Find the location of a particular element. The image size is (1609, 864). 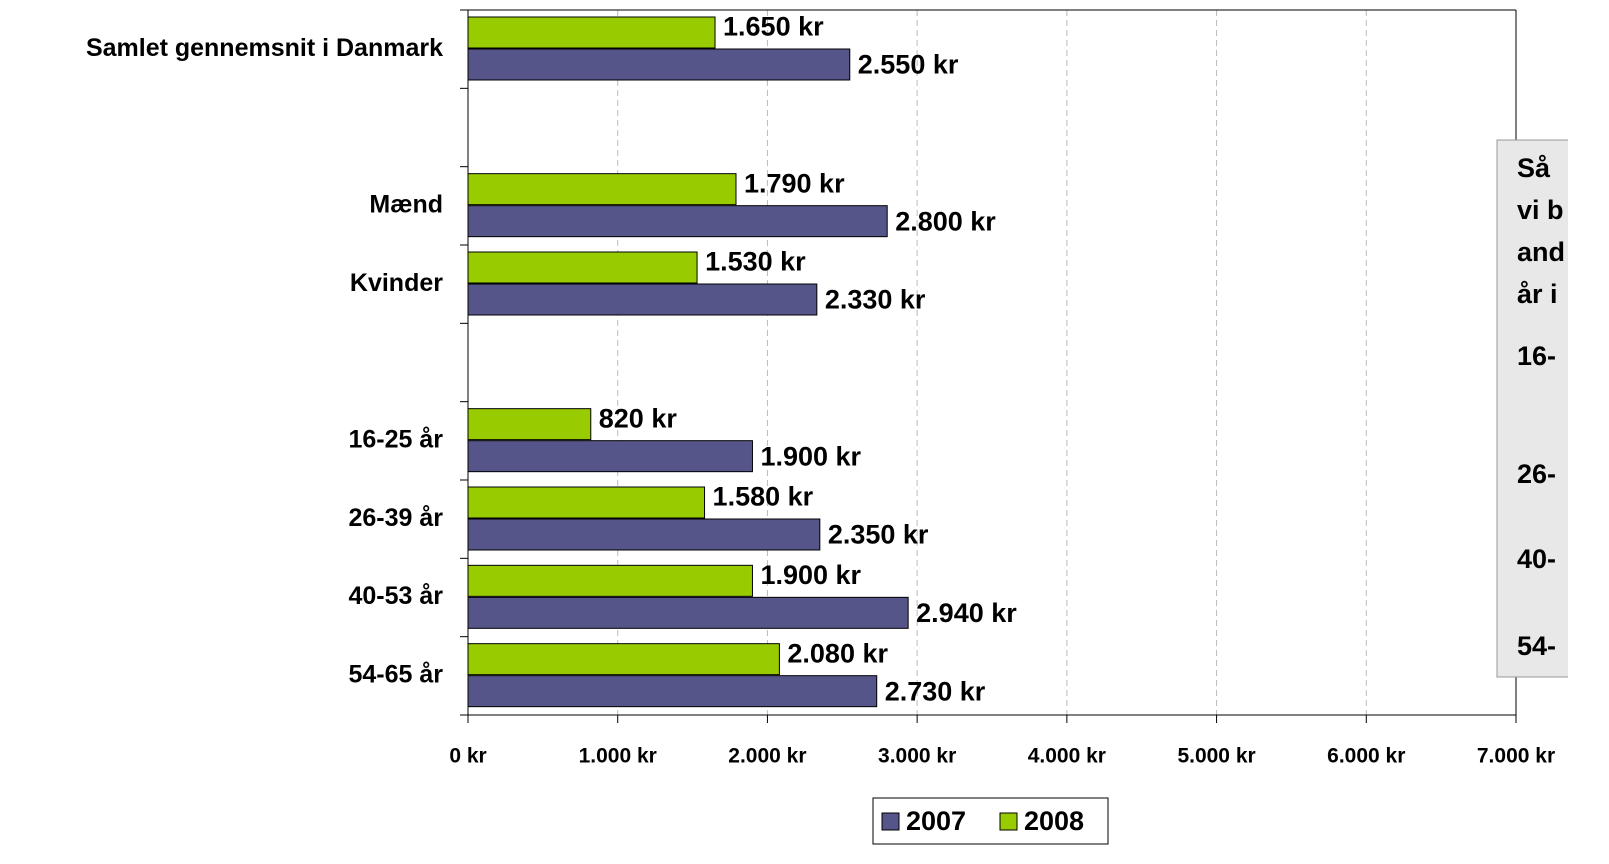

annotation-text: and is located at coordinates (1541, 252).